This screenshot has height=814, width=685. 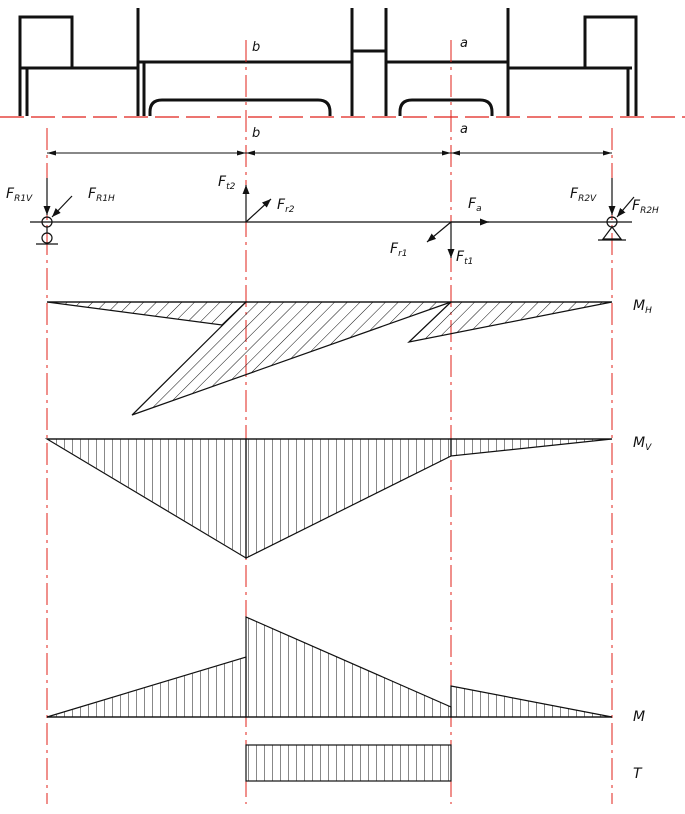 What do you see at coordinates (430, 322) in the screenshot?
I see `mh-jump-a` at bounding box center [430, 322].